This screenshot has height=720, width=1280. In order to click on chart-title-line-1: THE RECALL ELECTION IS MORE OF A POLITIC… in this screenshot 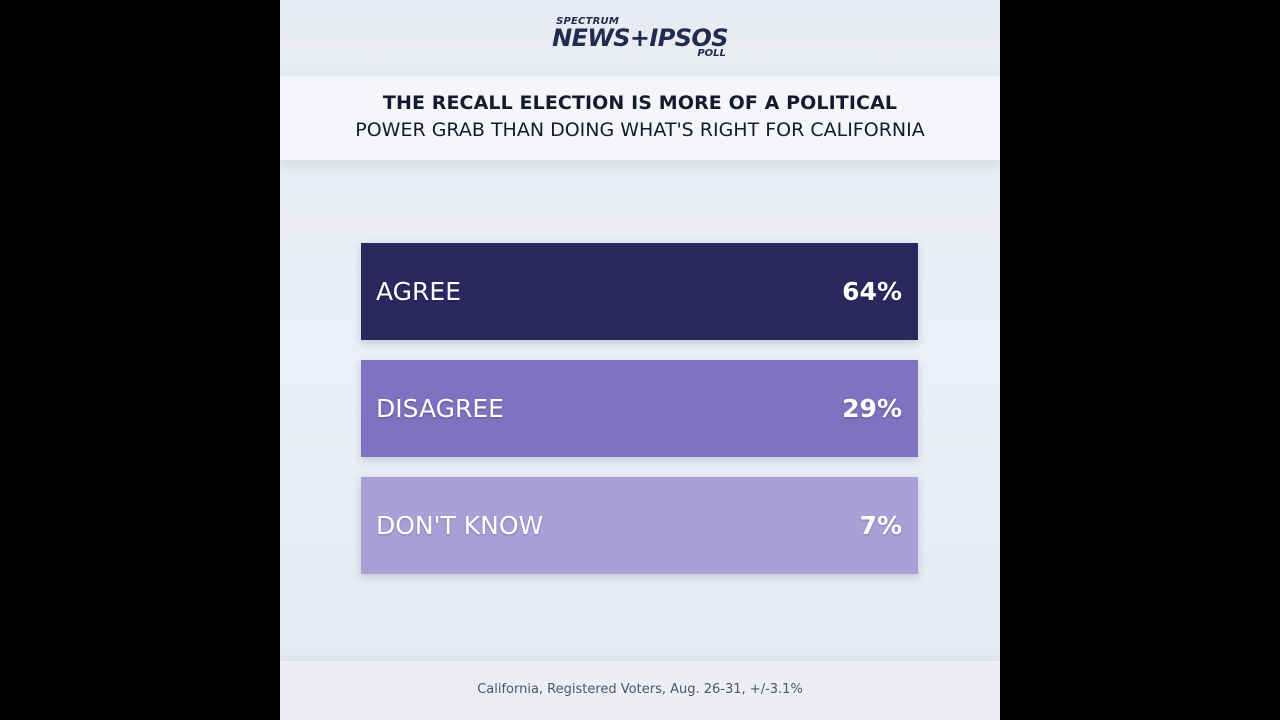, I will do `click(640, 103)`.